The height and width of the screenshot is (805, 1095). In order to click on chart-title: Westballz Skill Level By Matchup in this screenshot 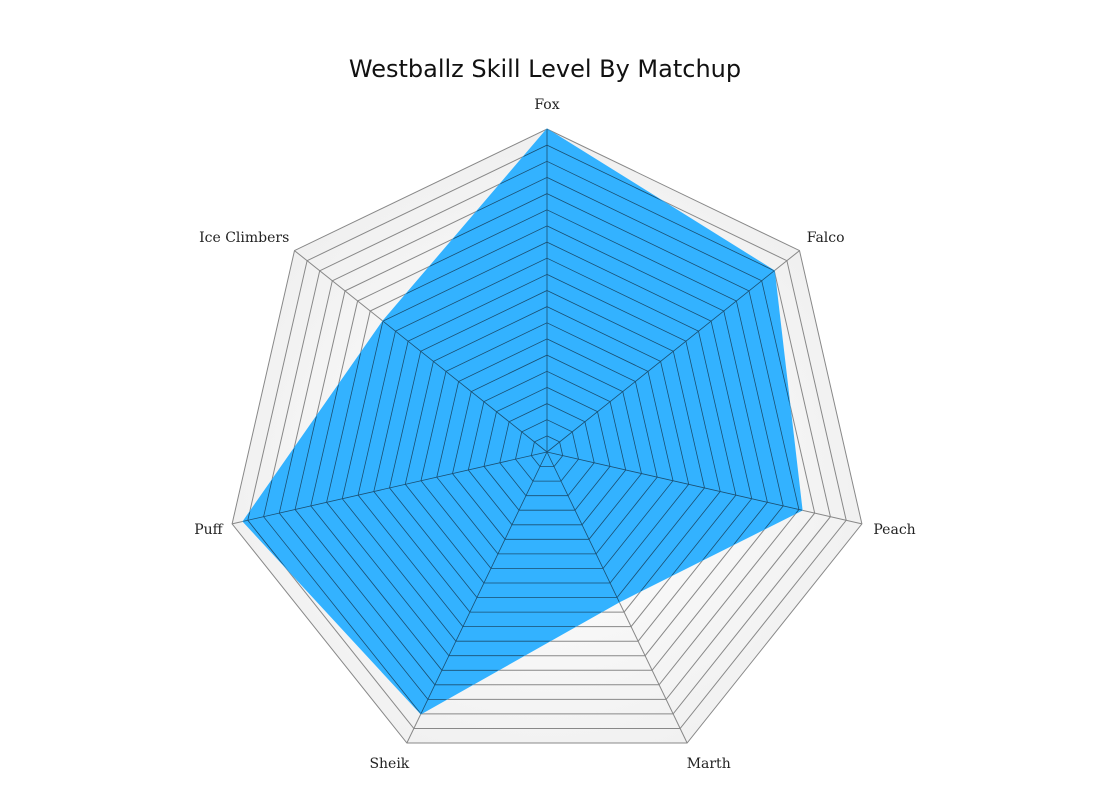, I will do `click(545, 69)`.